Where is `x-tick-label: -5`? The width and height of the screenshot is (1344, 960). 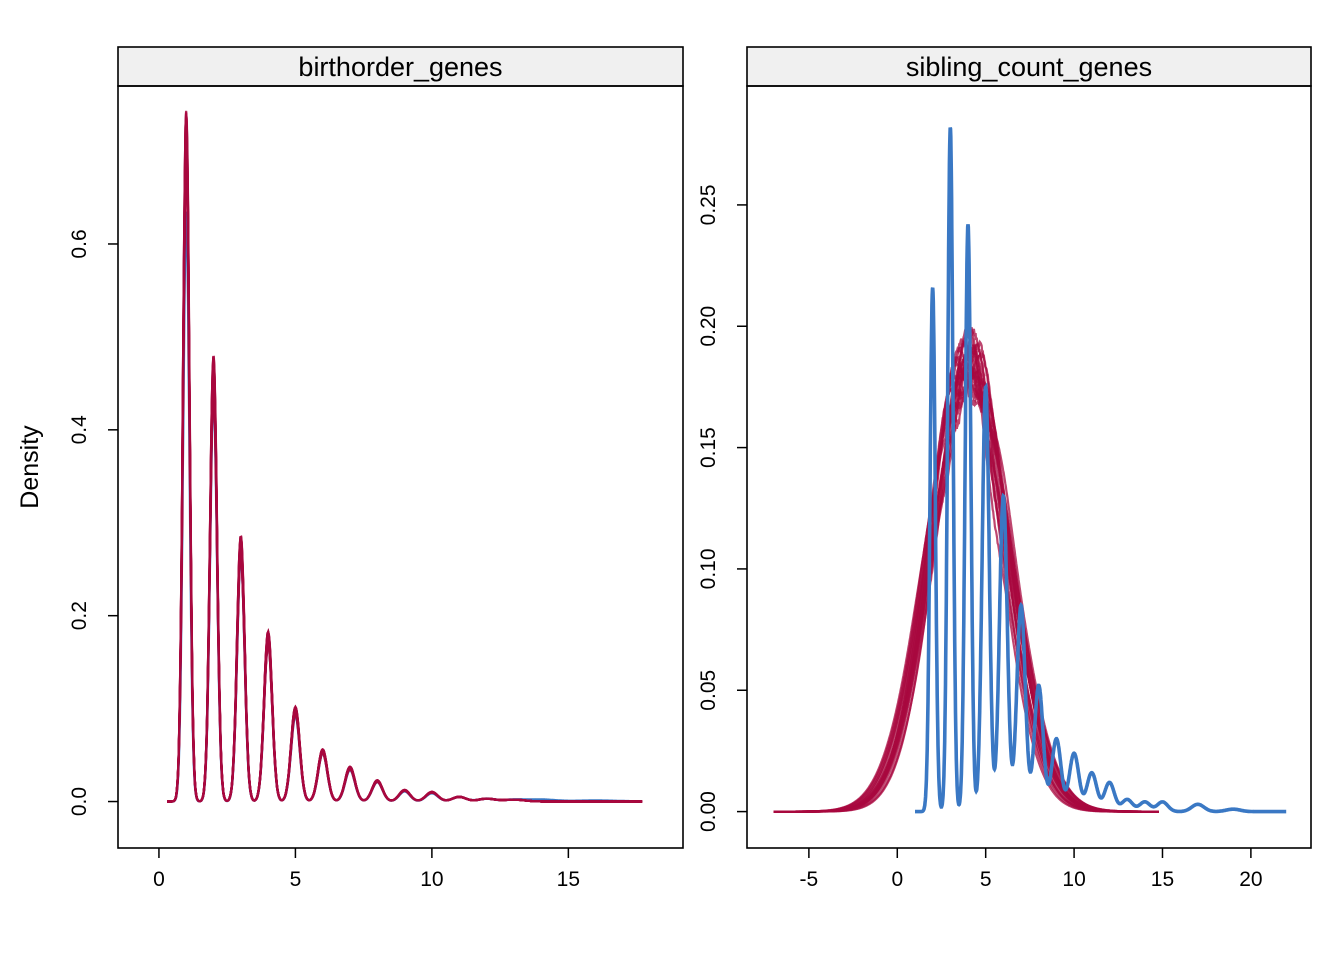 x-tick-label: -5 is located at coordinates (809, 879).